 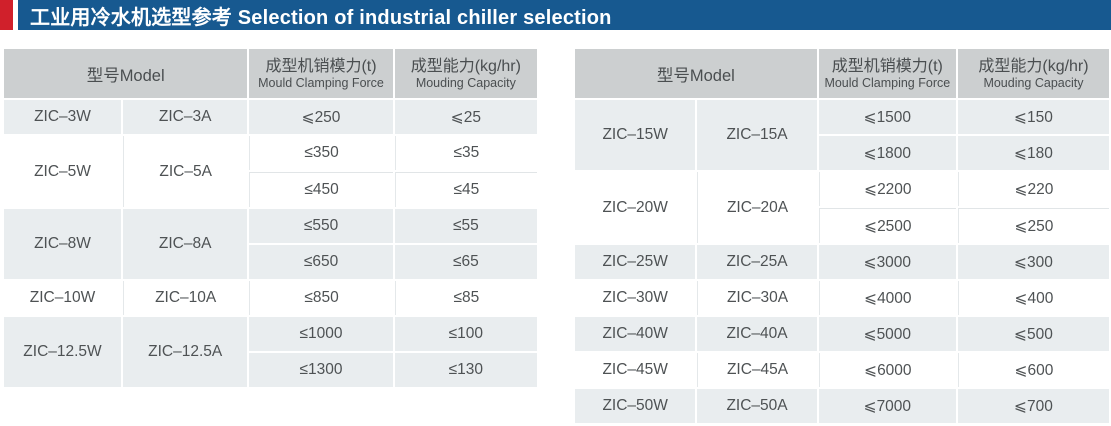 I want to click on capacity-cell: ⩽600, so click(x=1033, y=370).